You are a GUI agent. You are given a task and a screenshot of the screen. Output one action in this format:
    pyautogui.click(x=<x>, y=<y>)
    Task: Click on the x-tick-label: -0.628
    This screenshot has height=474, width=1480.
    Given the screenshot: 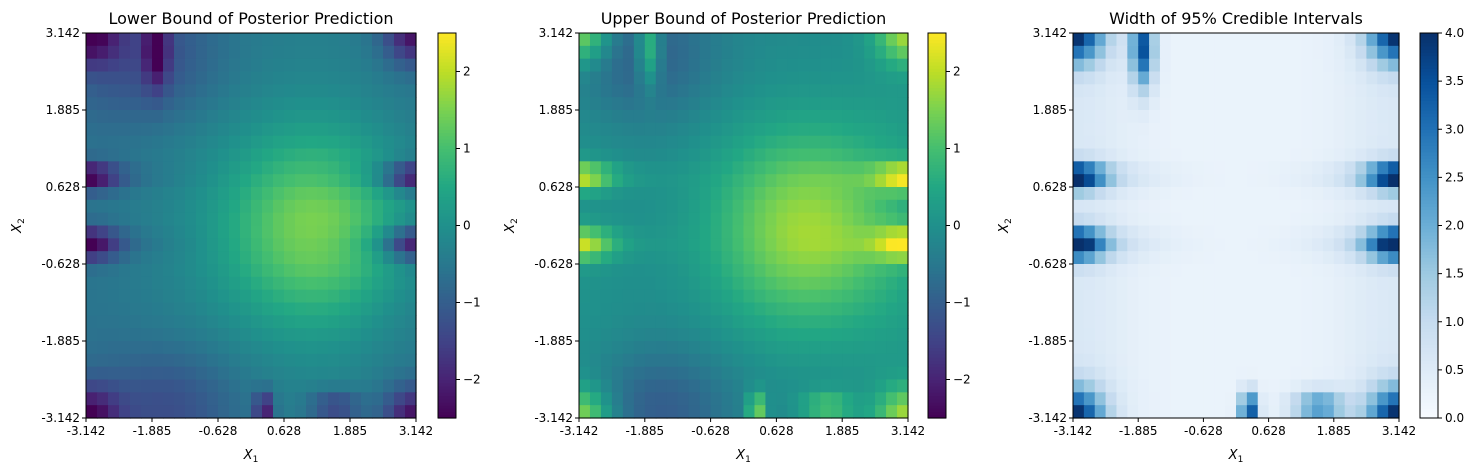 What is the action you would take?
    pyautogui.click(x=218, y=431)
    